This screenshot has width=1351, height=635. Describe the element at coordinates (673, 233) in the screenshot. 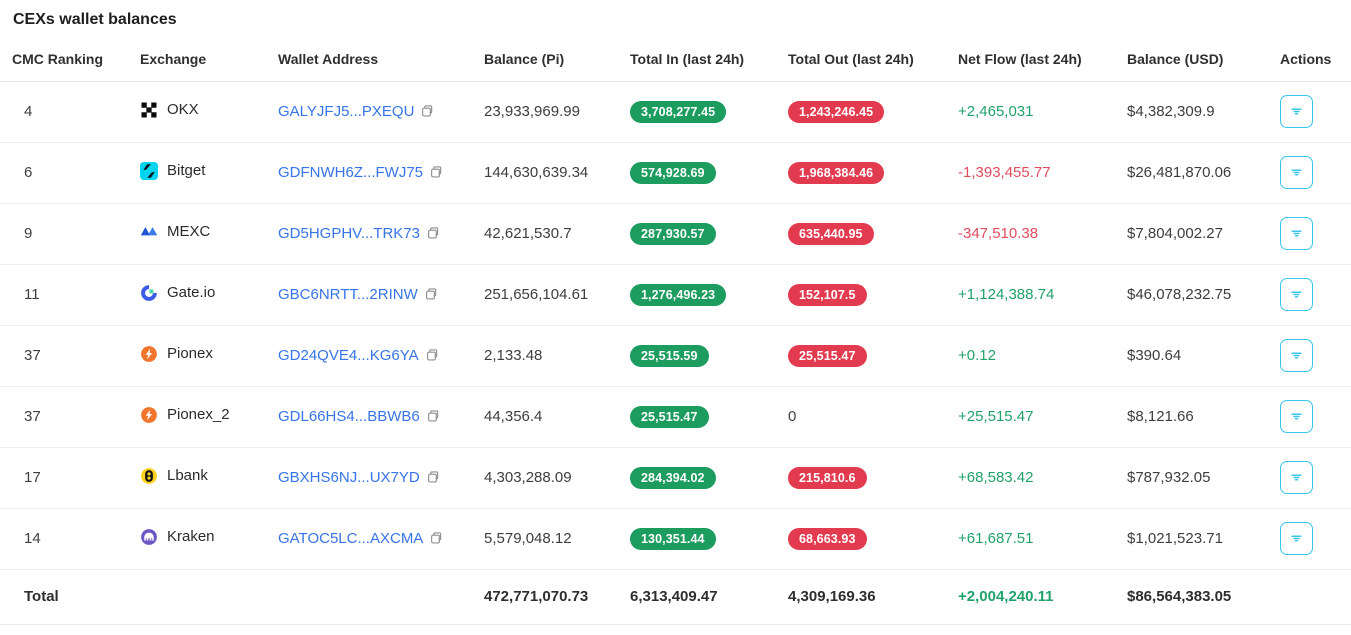

I see `total-in-badge: 287,930.57` at that location.